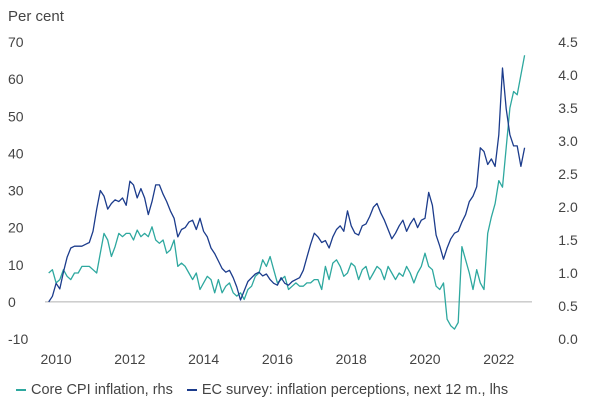 This screenshot has width=601, height=414. I want to click on left-tick-label: 10, so click(16, 265).